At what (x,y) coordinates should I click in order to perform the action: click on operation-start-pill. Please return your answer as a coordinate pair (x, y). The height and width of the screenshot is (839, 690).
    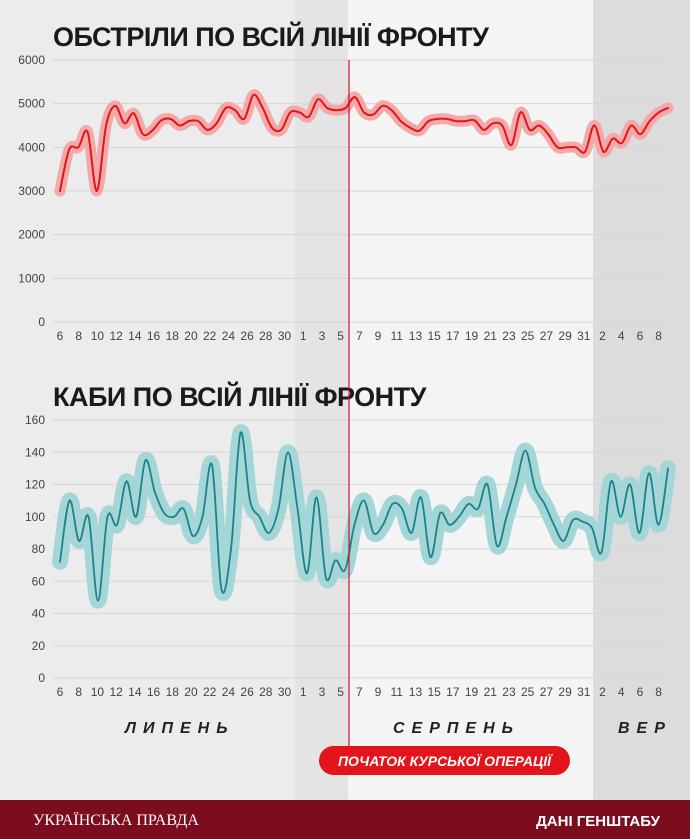
    Looking at the image, I should click on (444, 760).